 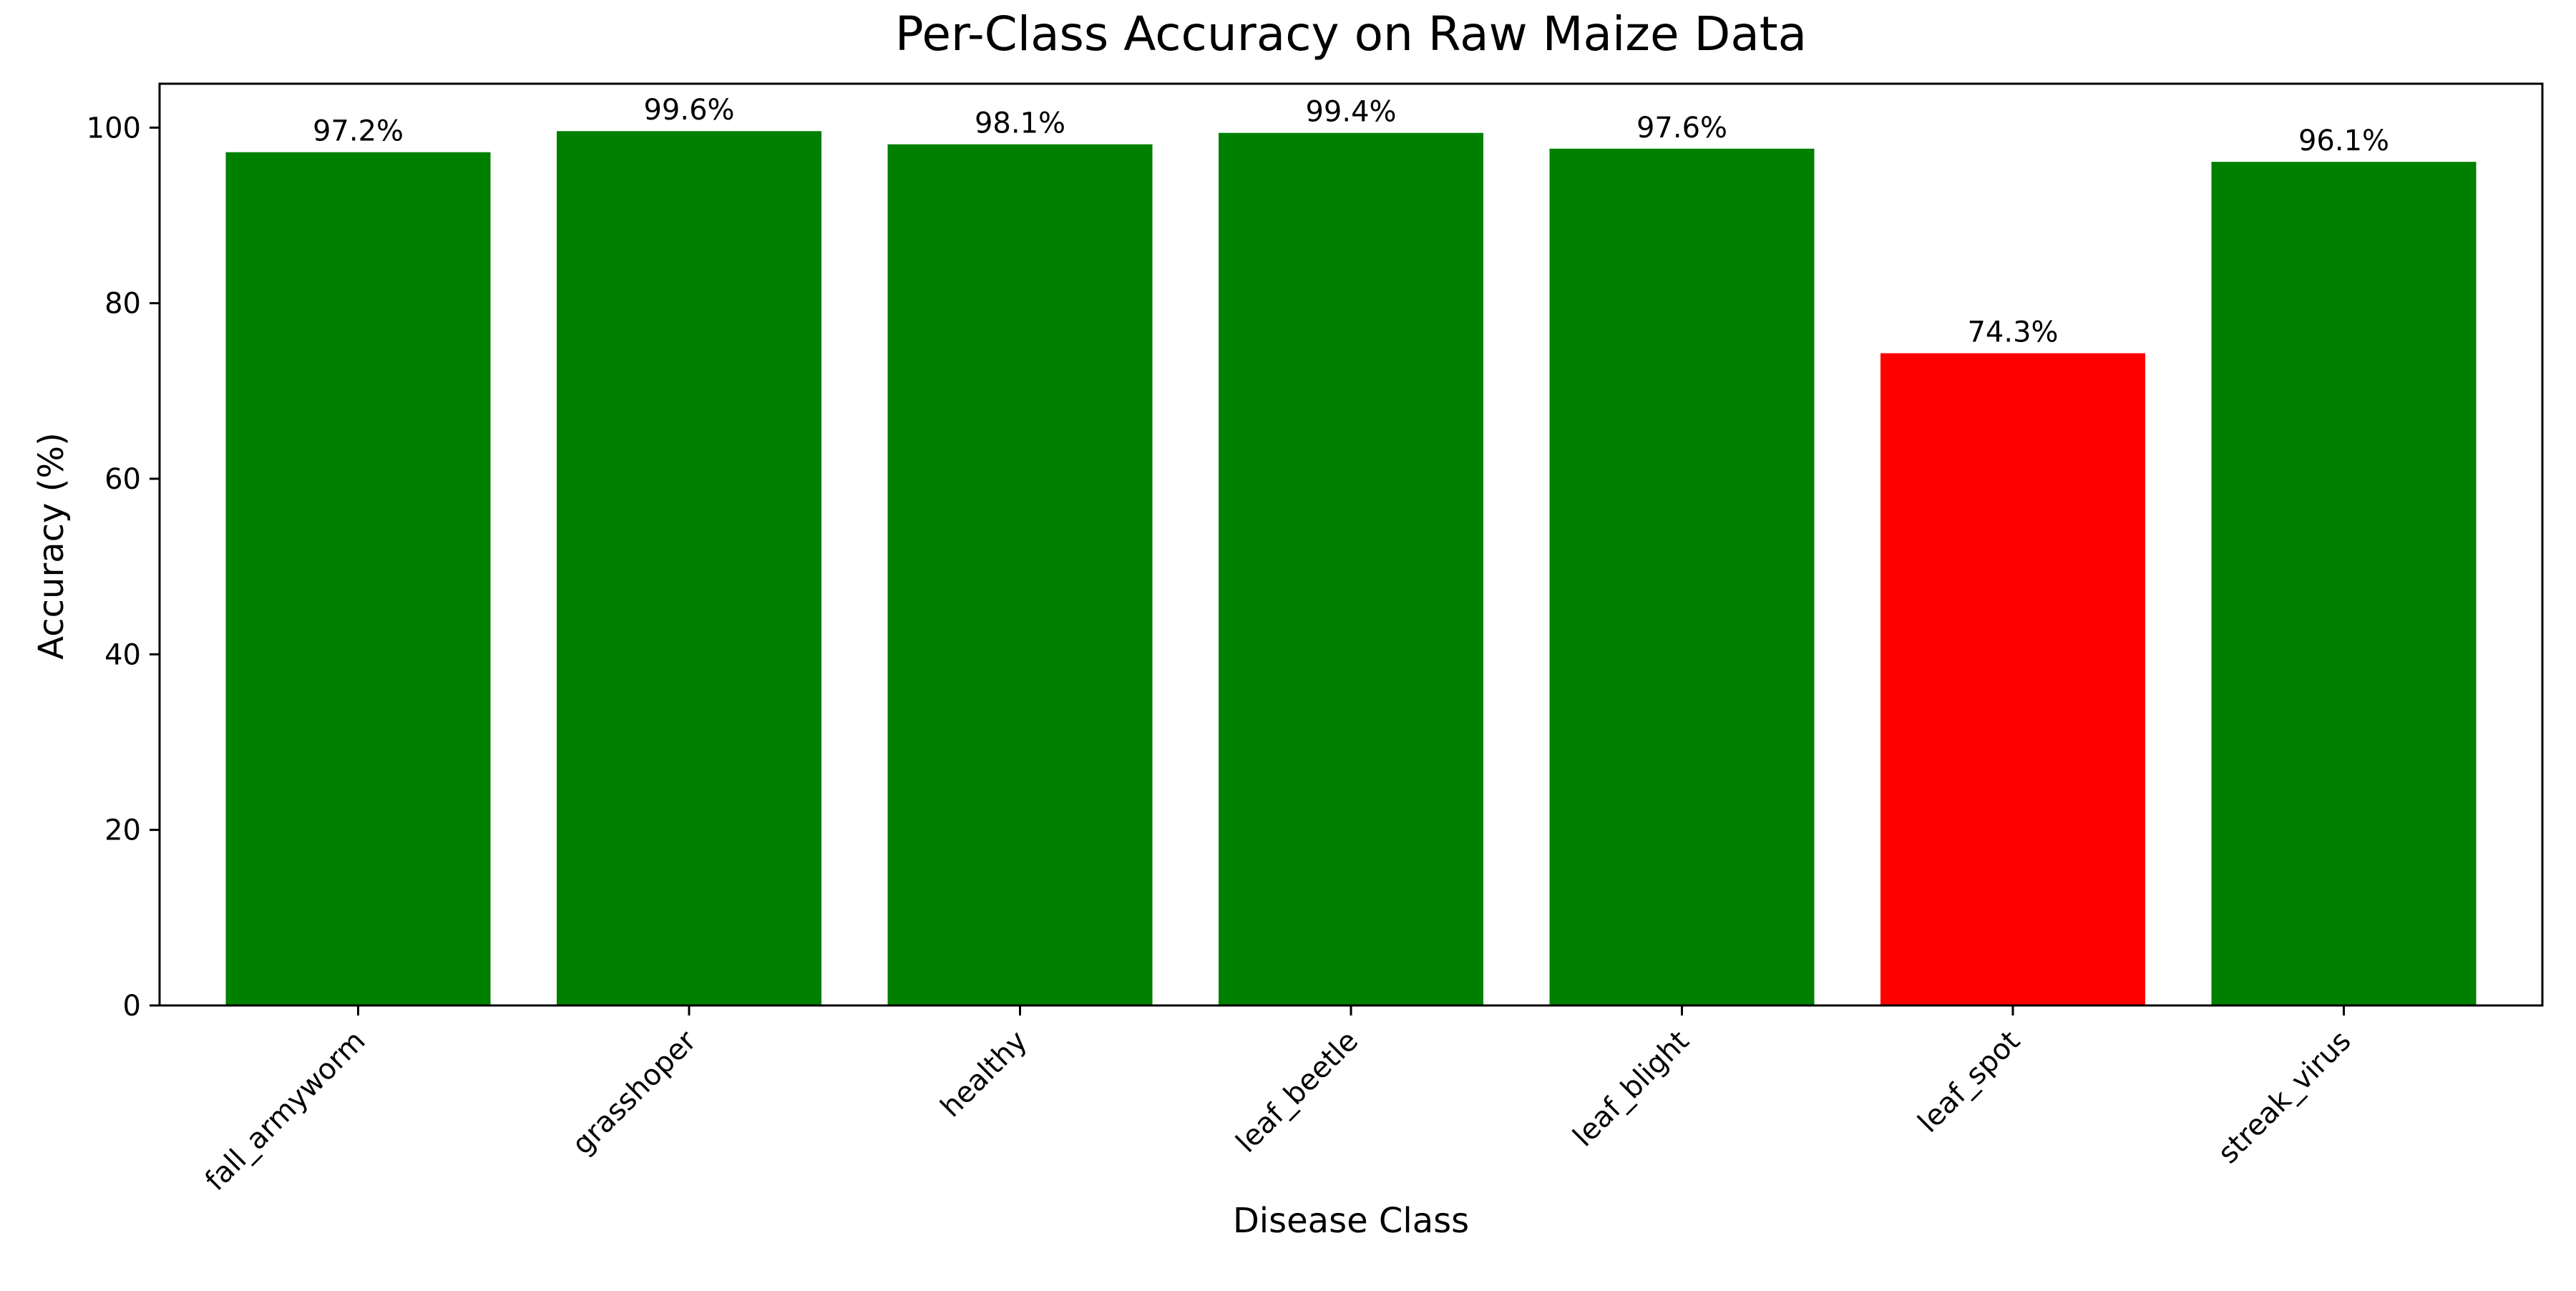 What do you see at coordinates (122, 304) in the screenshot?
I see `y-tick-label: 80` at bounding box center [122, 304].